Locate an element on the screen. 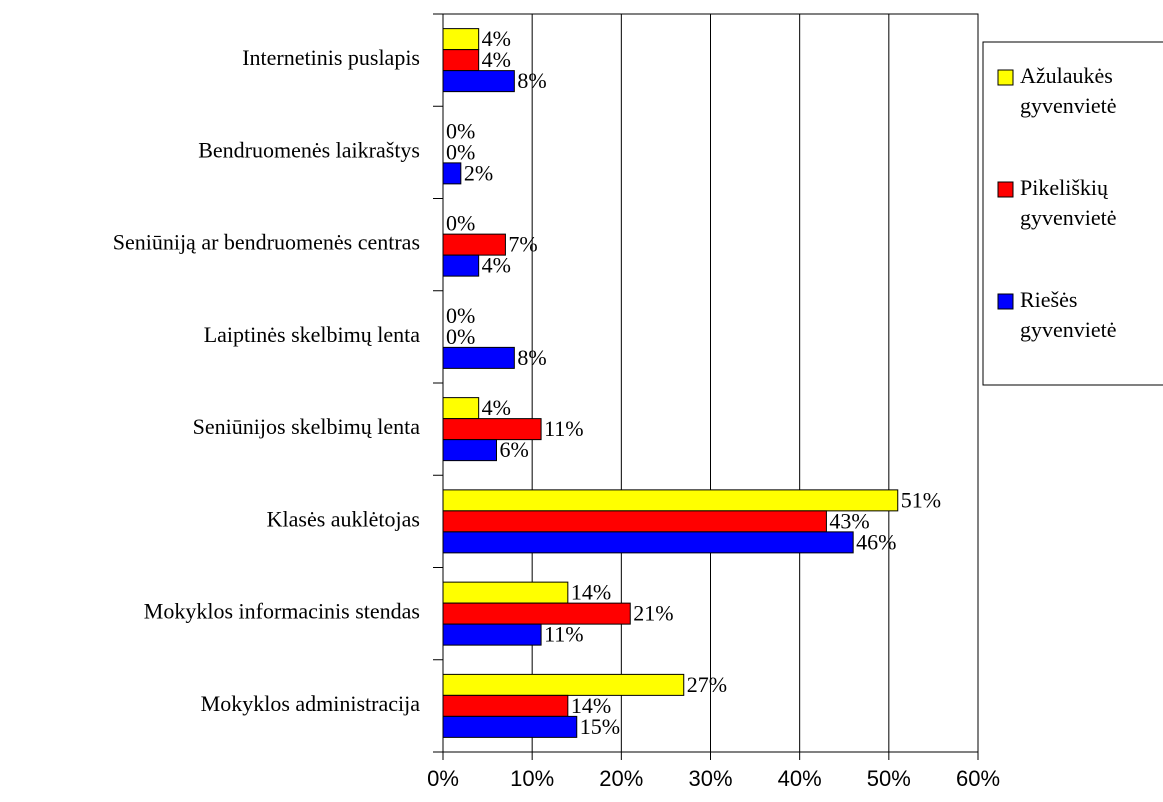 The height and width of the screenshot is (802, 1163). value-label: 21% is located at coordinates (653, 613).